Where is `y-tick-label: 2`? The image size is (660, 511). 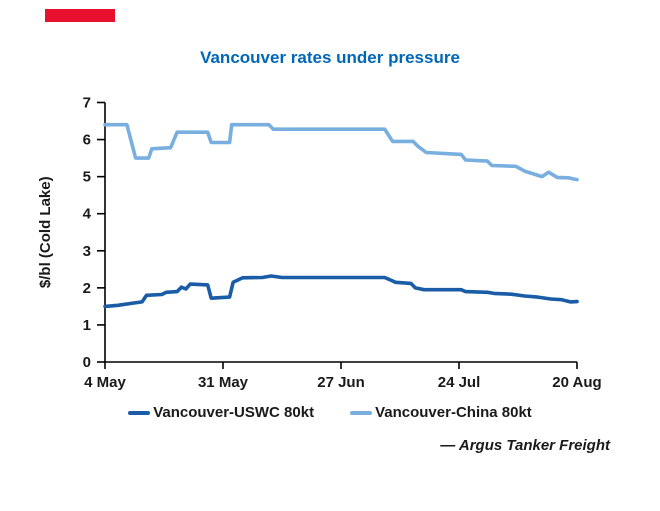
y-tick-label: 2 is located at coordinates (87, 288).